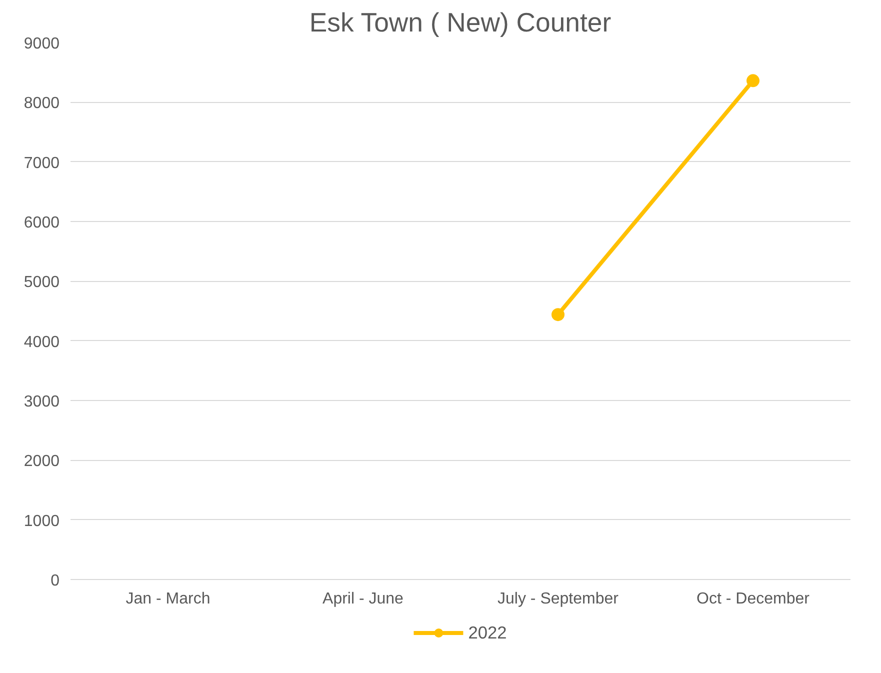 The image size is (881, 673). What do you see at coordinates (42, 103) in the screenshot?
I see `y-tick-label: 8000` at bounding box center [42, 103].